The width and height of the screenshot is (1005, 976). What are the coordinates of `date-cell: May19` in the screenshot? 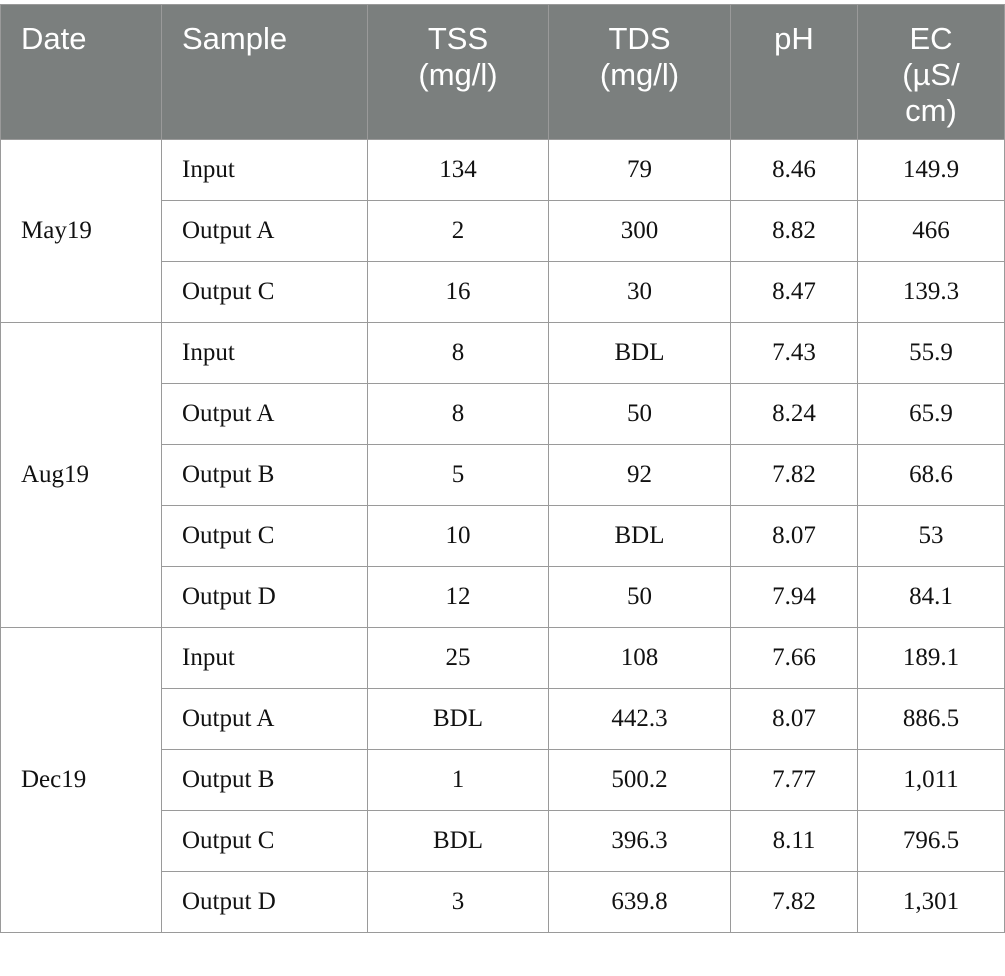 It's located at (81, 231).